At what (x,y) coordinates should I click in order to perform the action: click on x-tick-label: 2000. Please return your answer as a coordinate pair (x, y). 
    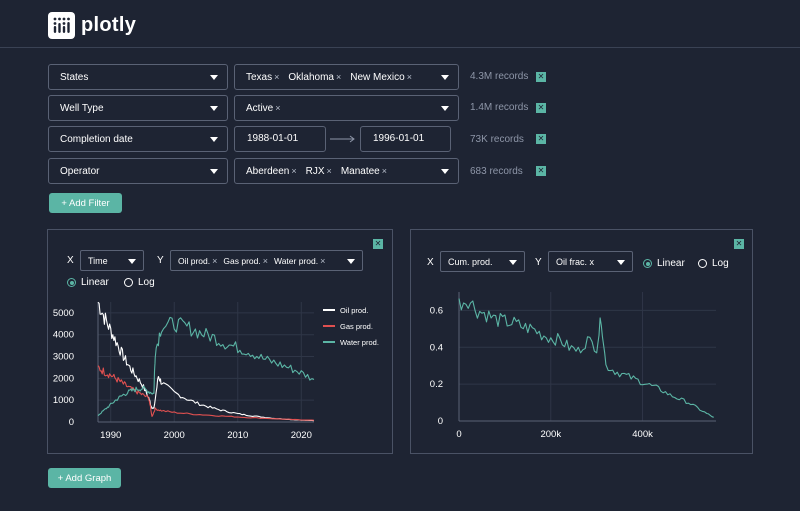
    Looking at the image, I should click on (174, 435).